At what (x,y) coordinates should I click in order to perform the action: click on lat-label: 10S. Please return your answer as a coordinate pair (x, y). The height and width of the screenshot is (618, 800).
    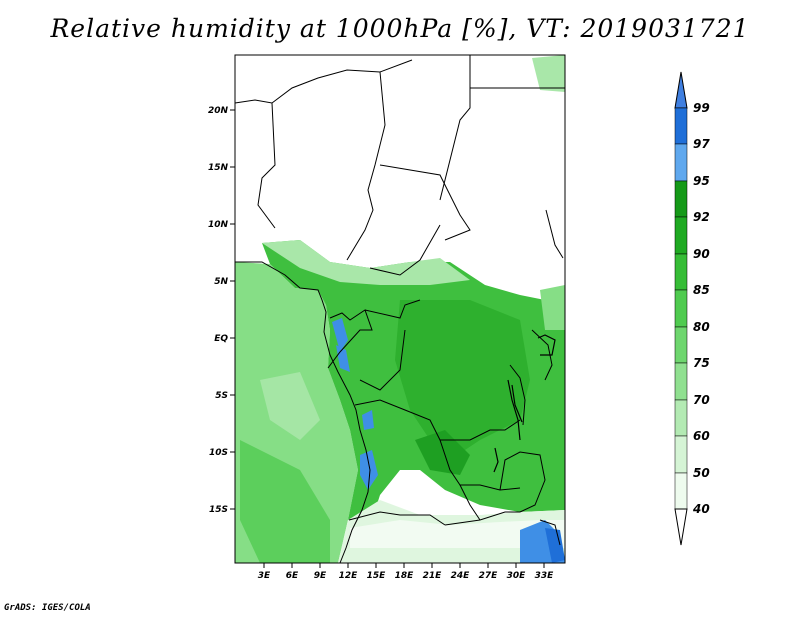
    Looking at the image, I should click on (218, 453).